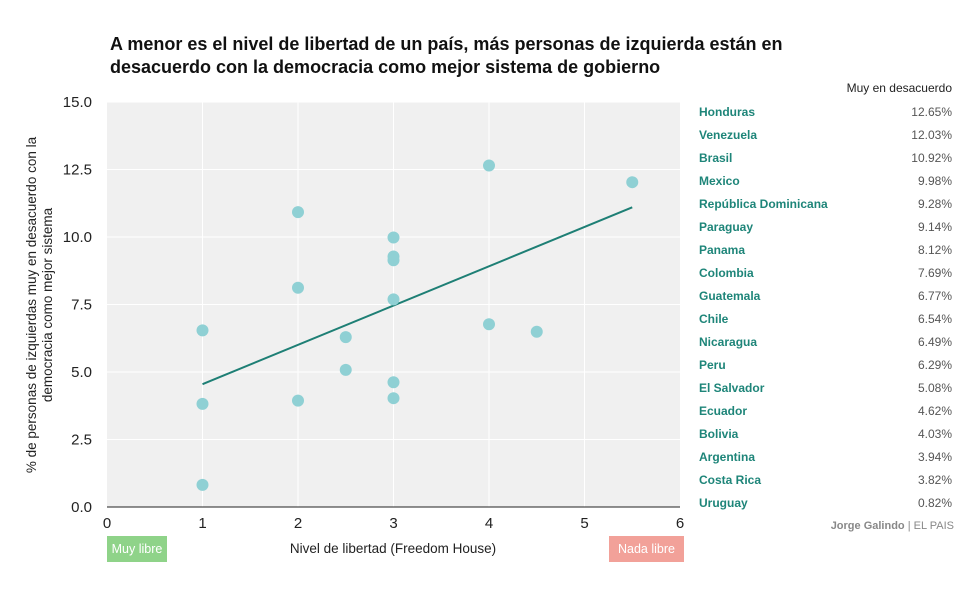 Image resolution: width=980 pixels, height=590 pixels. Describe the element at coordinates (723, 502) in the screenshot. I see `table-country: Uruguay` at that location.